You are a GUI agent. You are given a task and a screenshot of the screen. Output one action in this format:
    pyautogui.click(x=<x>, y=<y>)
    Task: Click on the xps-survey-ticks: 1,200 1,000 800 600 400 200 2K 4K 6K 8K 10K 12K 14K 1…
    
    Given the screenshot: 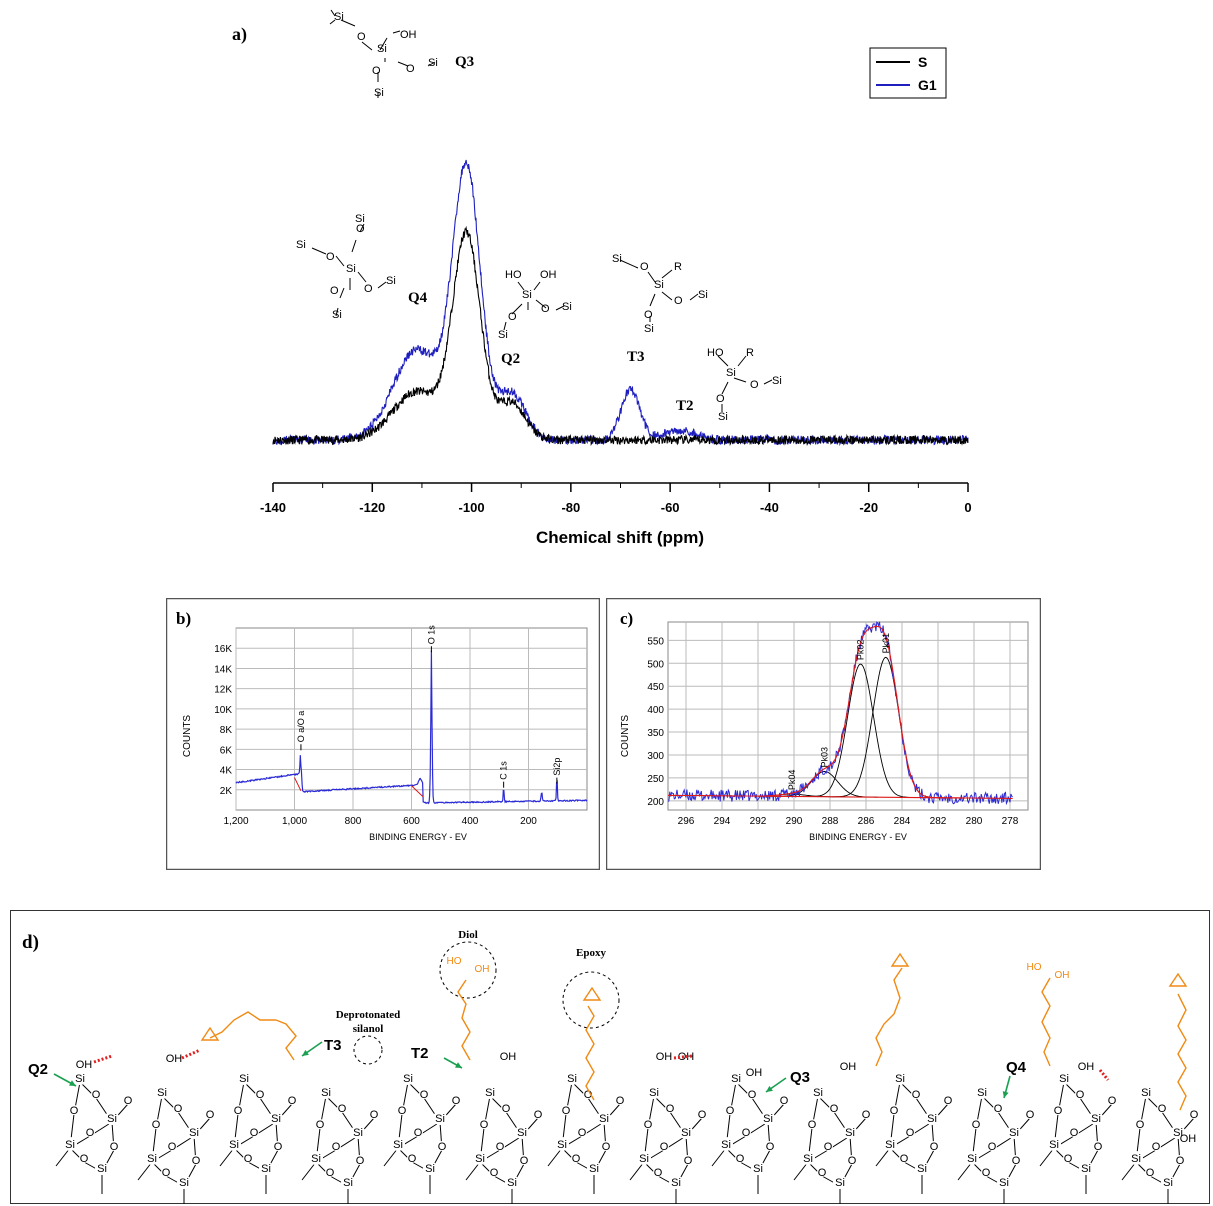 What is the action you would take?
    pyautogui.click(x=375, y=735)
    